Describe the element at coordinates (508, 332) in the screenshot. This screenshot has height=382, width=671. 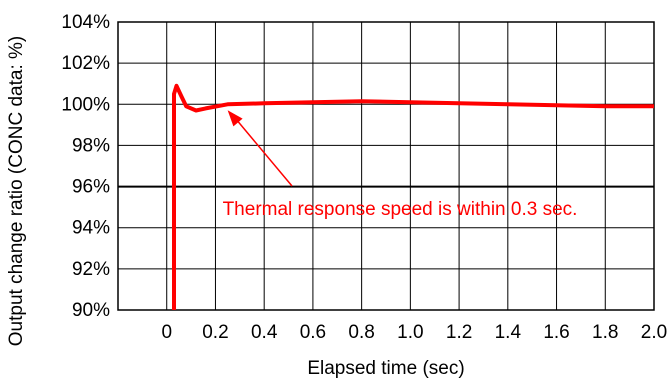
I see `x-tick-label: 1.4` at that location.